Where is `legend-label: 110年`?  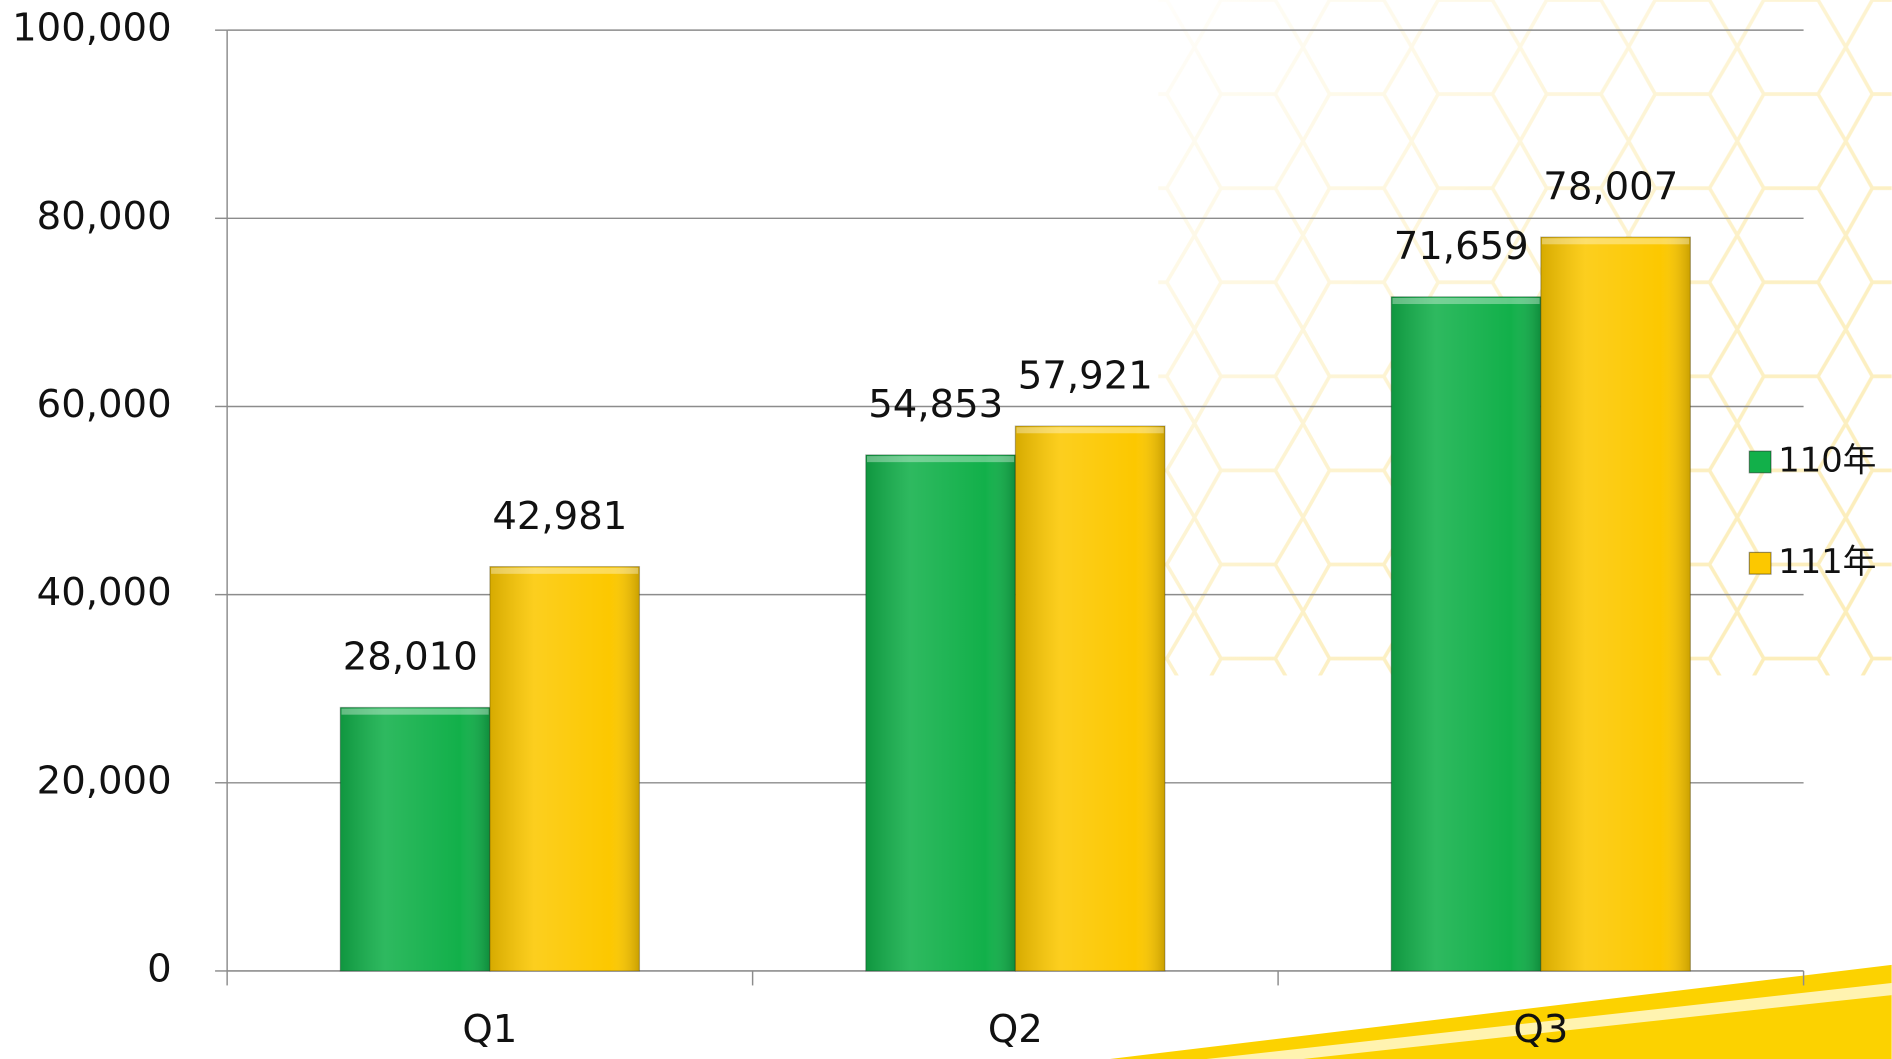 legend-label: 110年 is located at coordinates (1827, 459).